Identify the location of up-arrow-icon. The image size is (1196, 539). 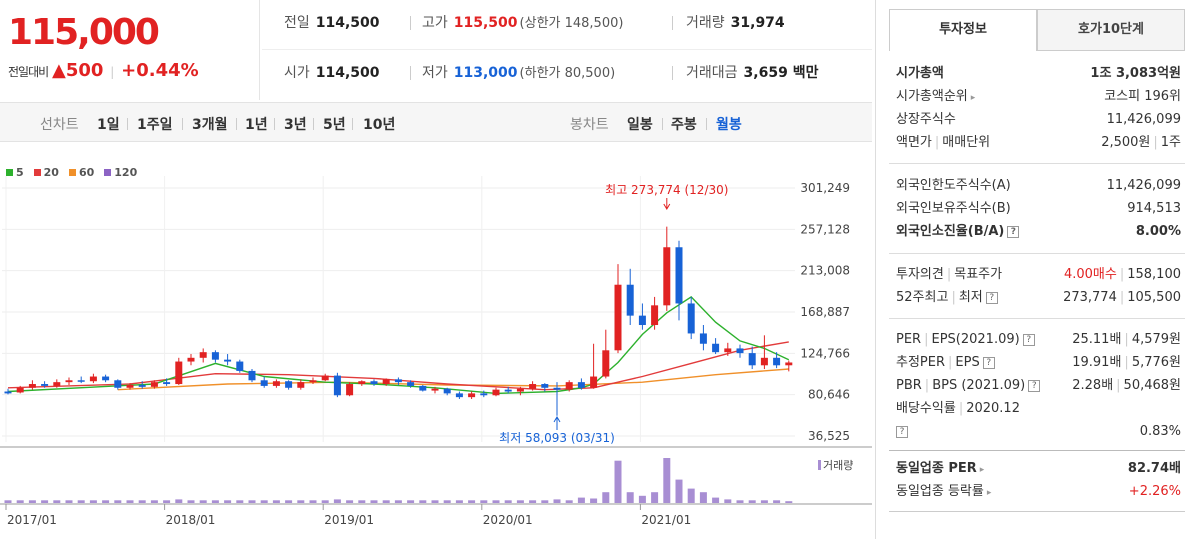
(557, 423).